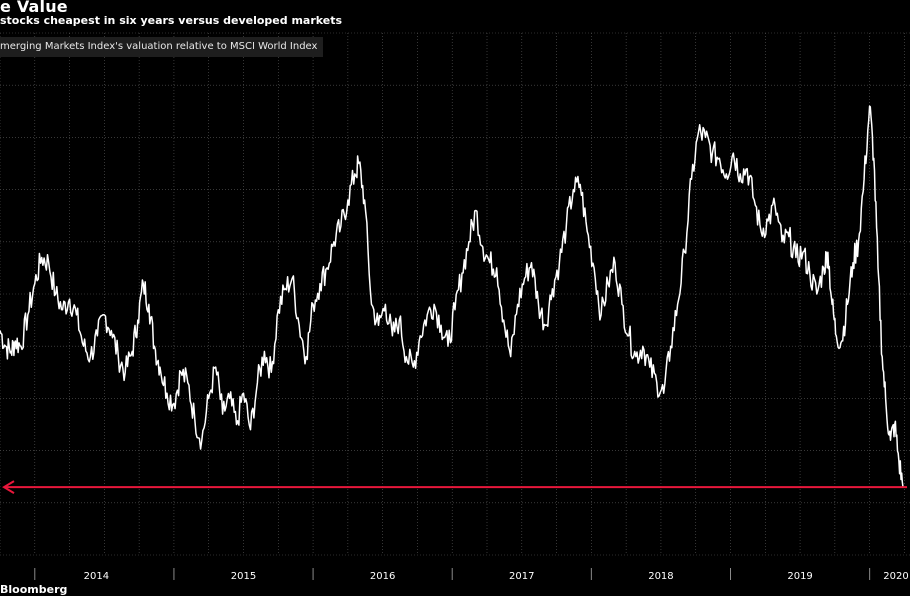 The height and width of the screenshot is (596, 910). What do you see at coordinates (471, 575) in the screenshot?
I see `x-axis: 2014 2015 2016 2017 2018 2019 2020` at bounding box center [471, 575].